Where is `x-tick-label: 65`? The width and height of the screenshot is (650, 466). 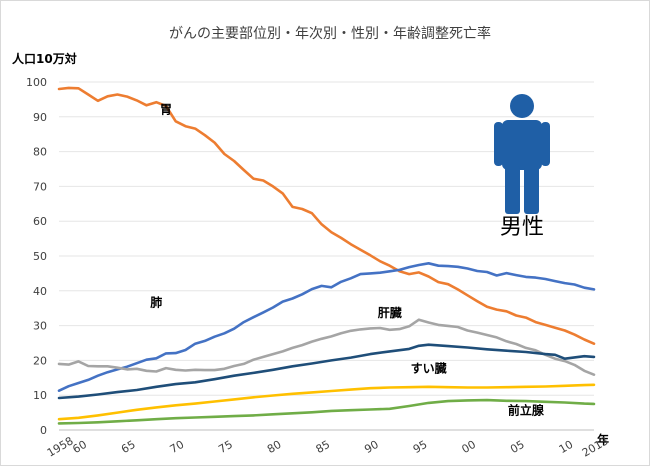
x-tick-label: 65 is located at coordinates (128, 447).